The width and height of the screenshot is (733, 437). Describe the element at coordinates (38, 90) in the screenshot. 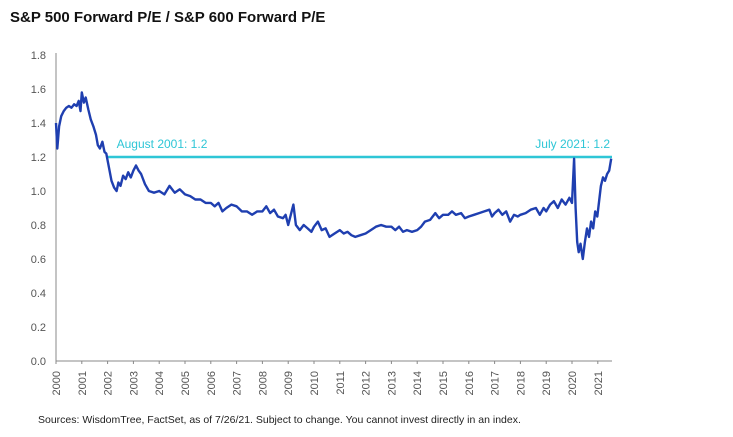

I see `y-tick-label: 1.6` at that location.